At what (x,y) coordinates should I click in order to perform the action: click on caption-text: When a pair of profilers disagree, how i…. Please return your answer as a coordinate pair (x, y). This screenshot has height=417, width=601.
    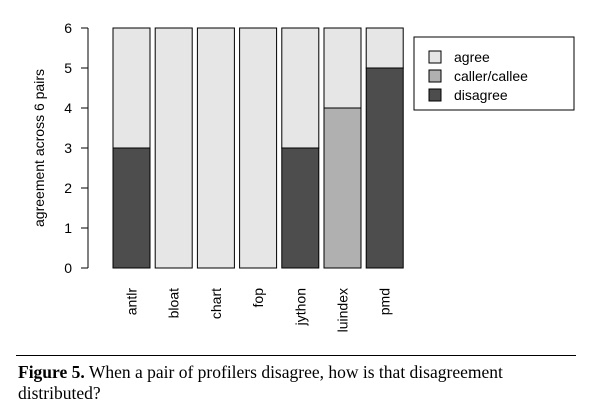
    Looking at the image, I should click on (260, 382).